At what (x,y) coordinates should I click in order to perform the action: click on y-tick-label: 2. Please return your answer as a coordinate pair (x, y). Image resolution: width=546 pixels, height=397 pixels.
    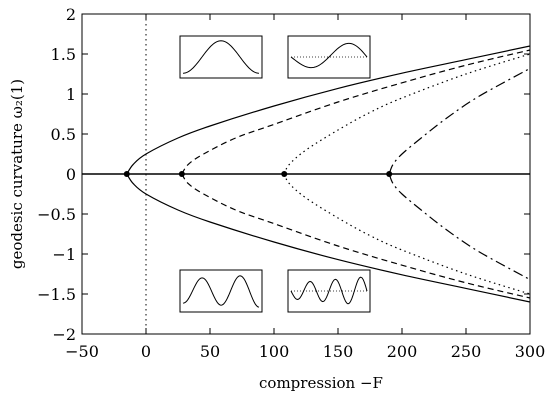
    Looking at the image, I should click on (71, 14).